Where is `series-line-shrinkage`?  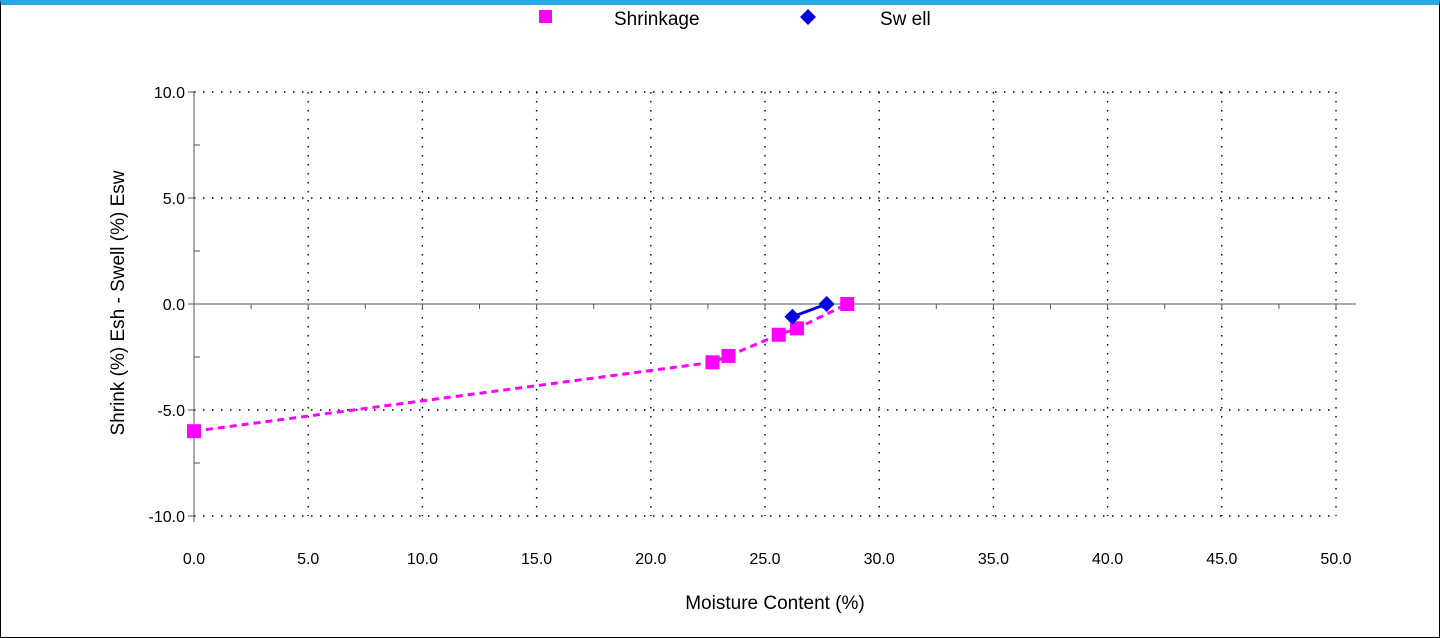 series-line-shrinkage is located at coordinates (520, 367).